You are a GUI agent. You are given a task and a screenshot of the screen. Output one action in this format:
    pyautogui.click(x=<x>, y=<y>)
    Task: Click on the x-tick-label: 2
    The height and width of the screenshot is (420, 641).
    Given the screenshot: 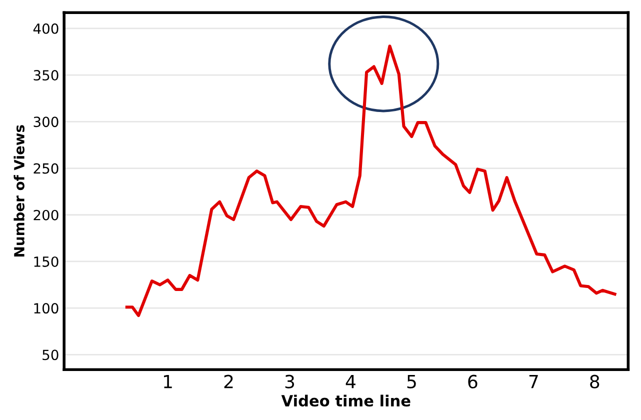 What is the action you would take?
    pyautogui.click(x=228, y=381)
    